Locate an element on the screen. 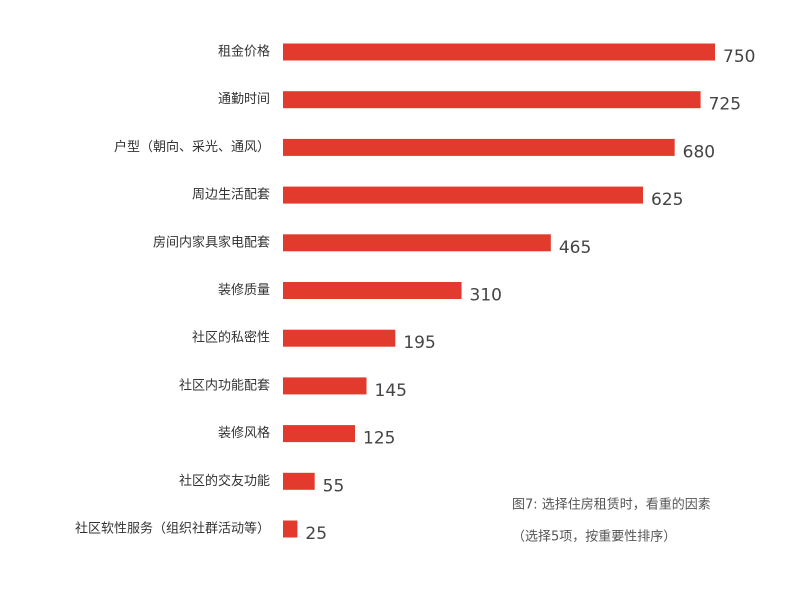 The image size is (800, 605). value-label: 145 is located at coordinates (391, 391).